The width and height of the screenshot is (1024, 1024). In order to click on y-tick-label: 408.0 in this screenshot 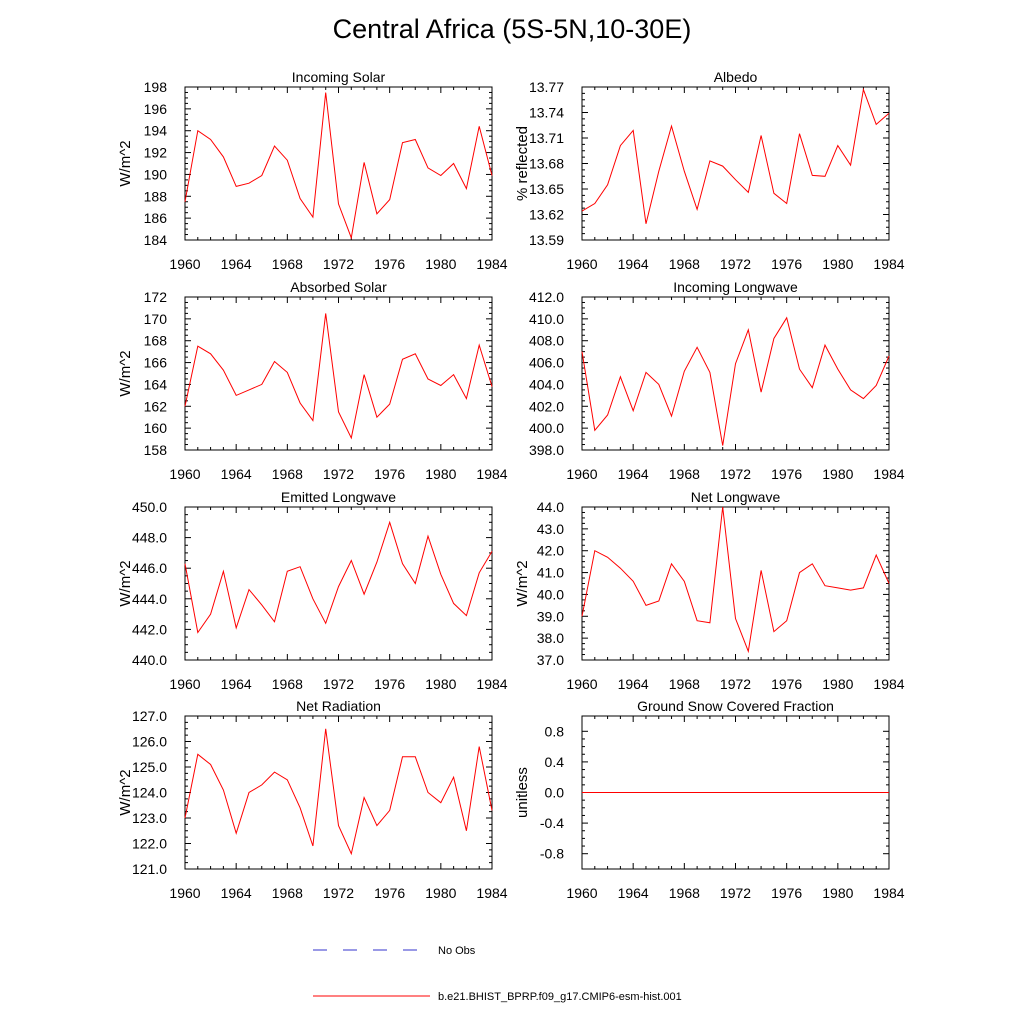, I will do `click(546, 341)`.